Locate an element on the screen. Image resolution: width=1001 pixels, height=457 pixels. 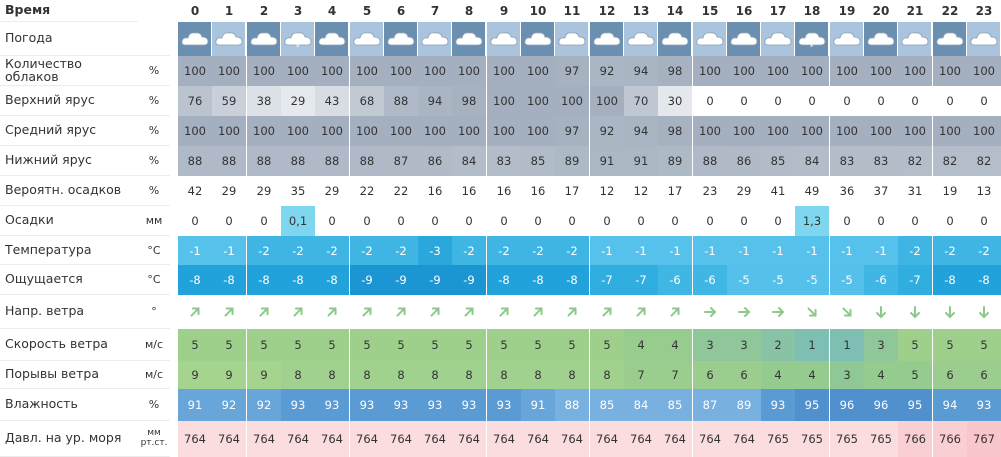
prob-cell: 22 is located at coordinates (367, 191).